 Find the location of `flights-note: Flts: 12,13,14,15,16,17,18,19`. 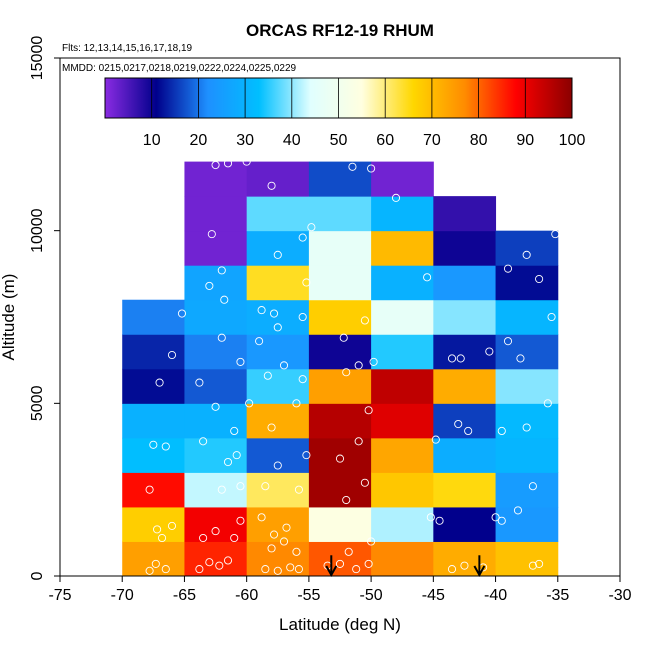

flights-note: Flts: 12,13,14,15,16,17,18,19 is located at coordinates (127, 48).